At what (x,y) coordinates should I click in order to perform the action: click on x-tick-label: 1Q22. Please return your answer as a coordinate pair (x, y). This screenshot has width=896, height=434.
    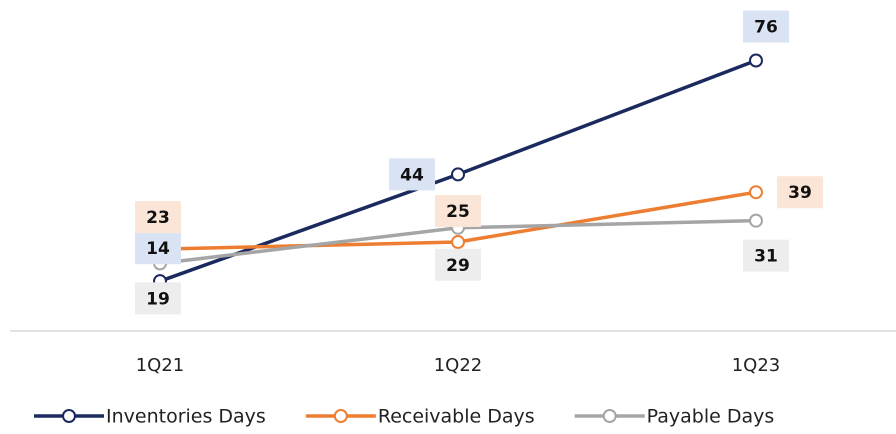
    Looking at the image, I should click on (458, 365).